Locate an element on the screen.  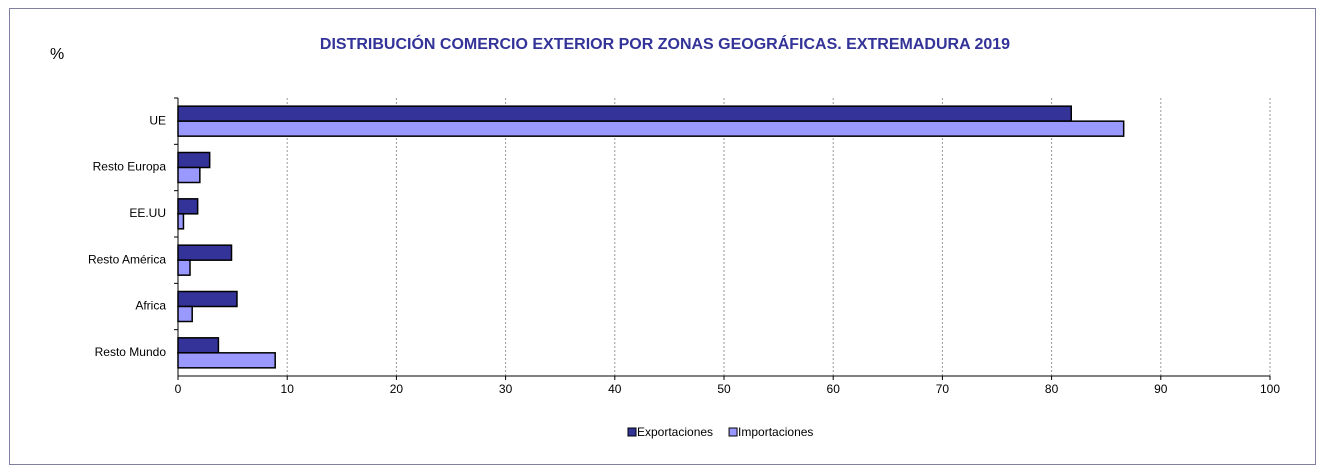
y-tick-label: Resto América is located at coordinates (127, 259).